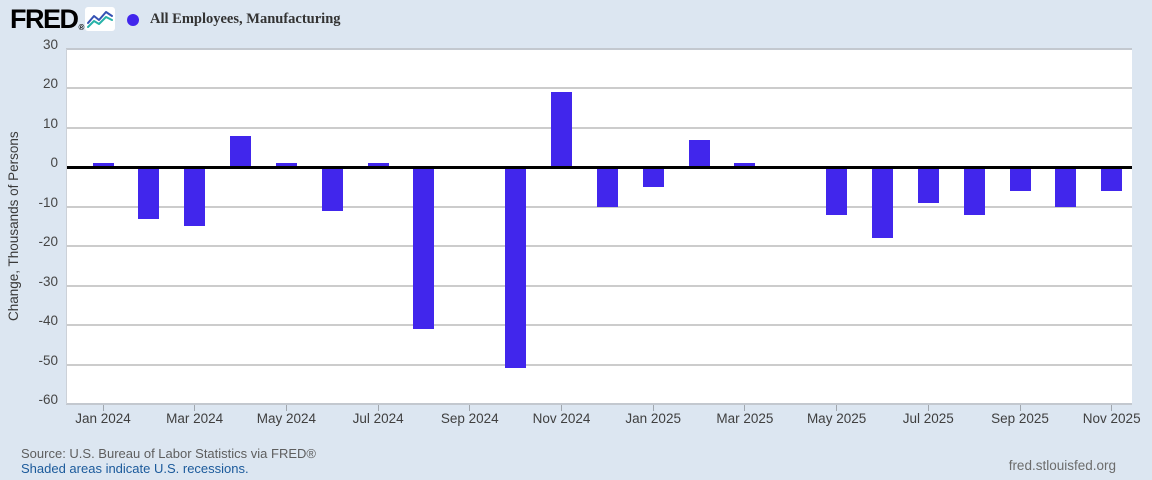  Describe the element at coordinates (607, 187) in the screenshot. I see `bar-Dec-2024` at that location.